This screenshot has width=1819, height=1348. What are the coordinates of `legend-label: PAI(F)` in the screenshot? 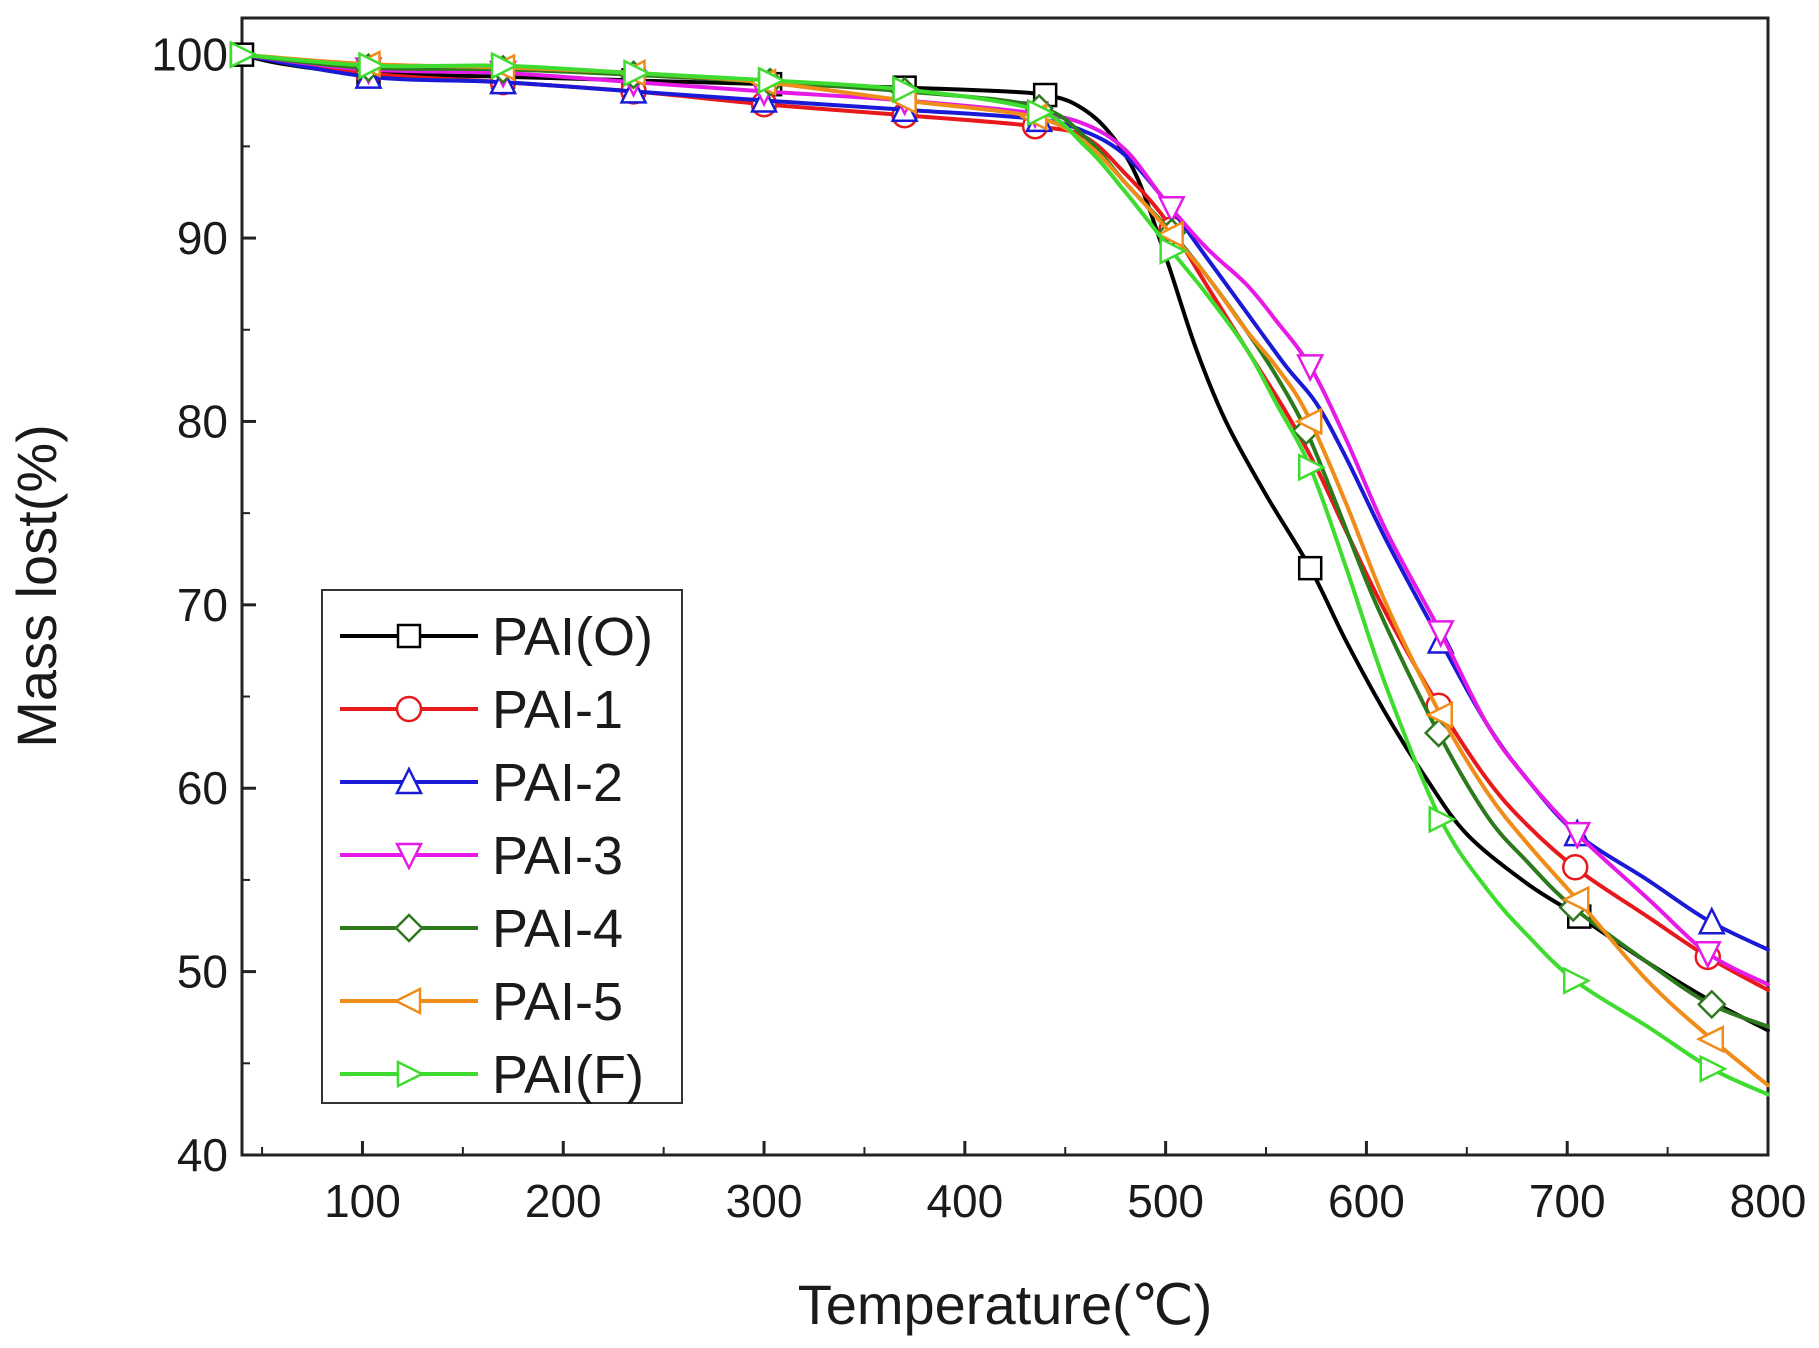 It's located at (568, 1075).